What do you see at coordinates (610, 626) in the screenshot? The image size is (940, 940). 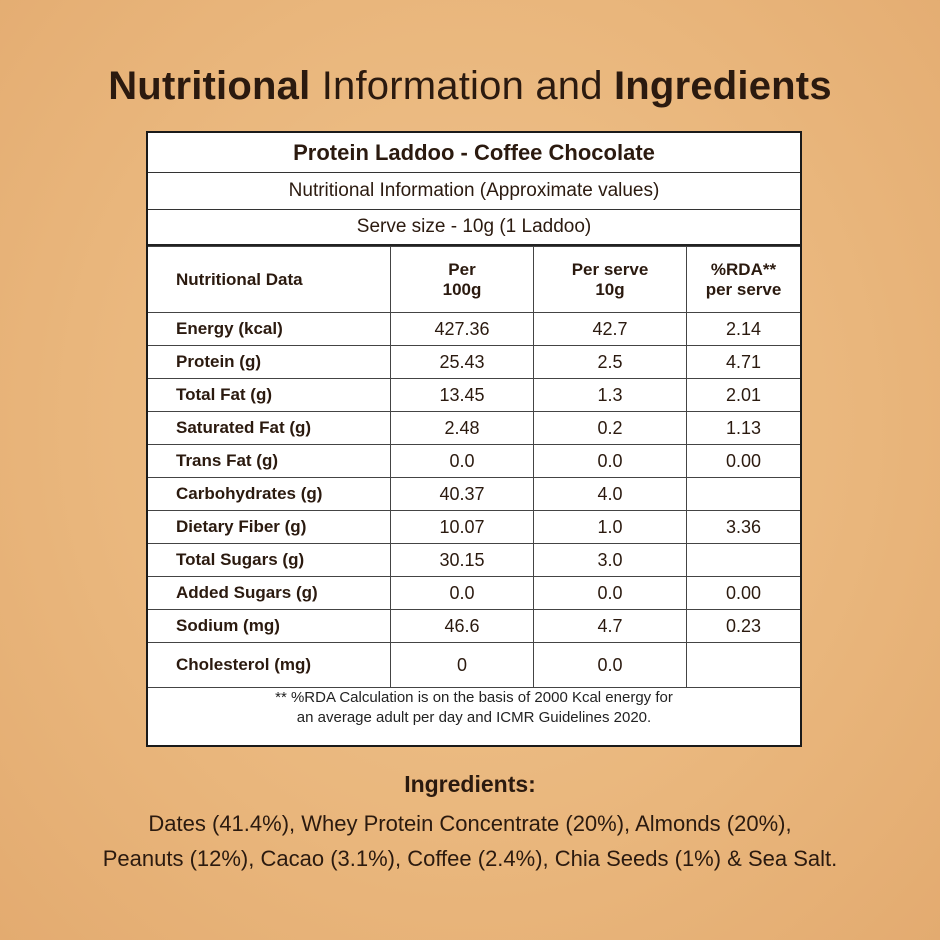 I see `cell-per-serve: 4.7` at bounding box center [610, 626].